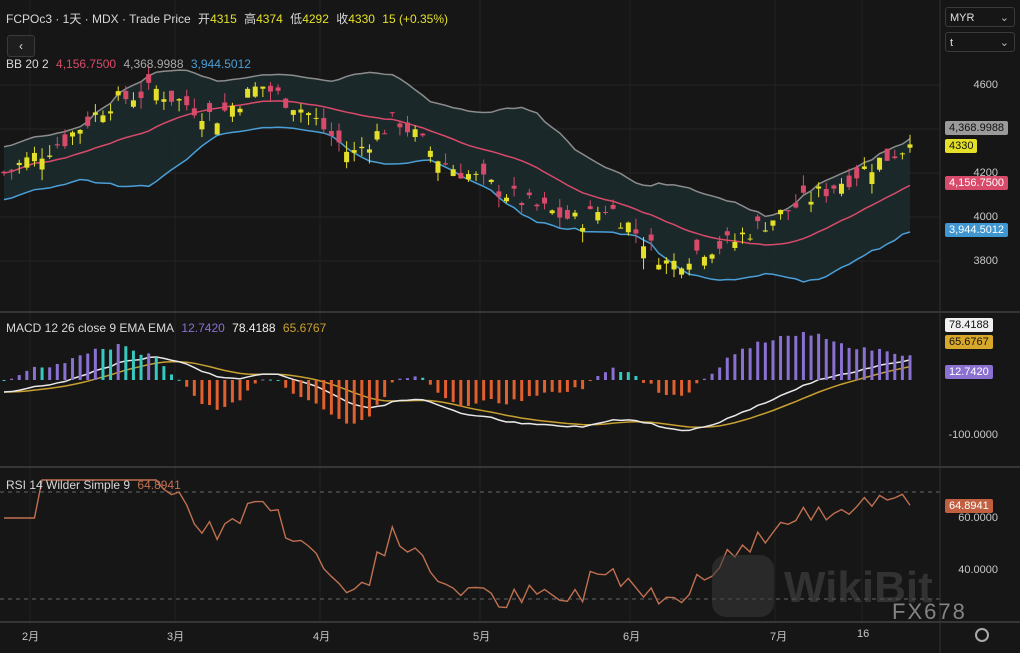  I want to click on bb-legend: BB 20 2 4,156.7500 4,368.9988 3,944.5012, so click(130, 64).